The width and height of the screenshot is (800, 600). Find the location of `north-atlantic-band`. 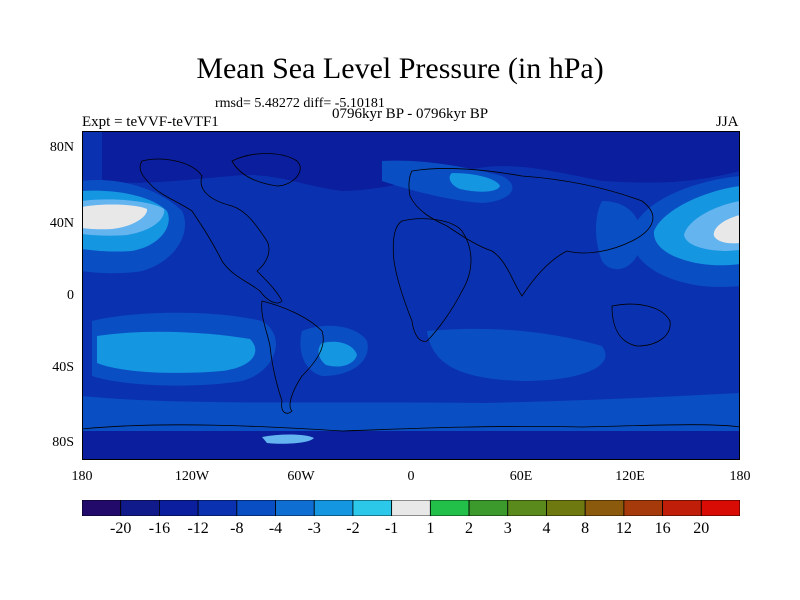

north-atlantic-band is located at coordinates (447, 181).